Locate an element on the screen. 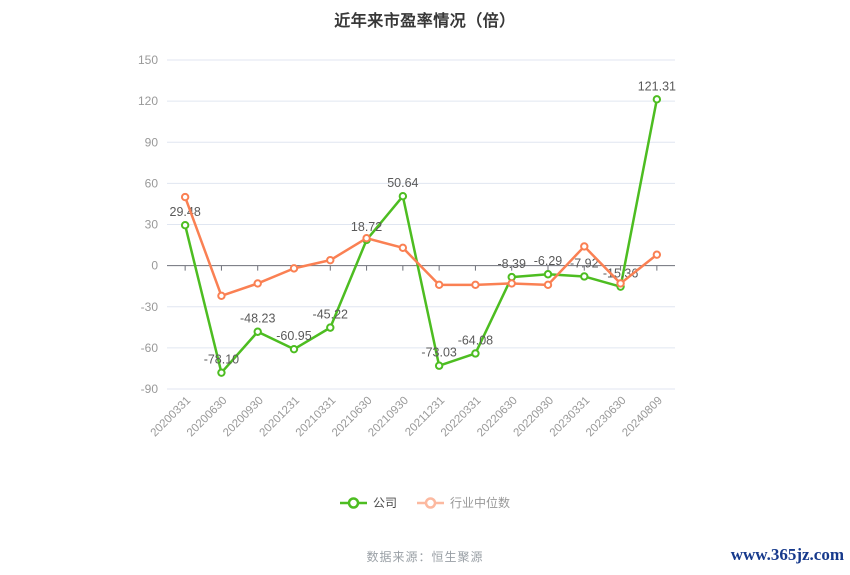 The width and height of the screenshot is (850, 575). y-axis-tick-label: 120 is located at coordinates (148, 101).